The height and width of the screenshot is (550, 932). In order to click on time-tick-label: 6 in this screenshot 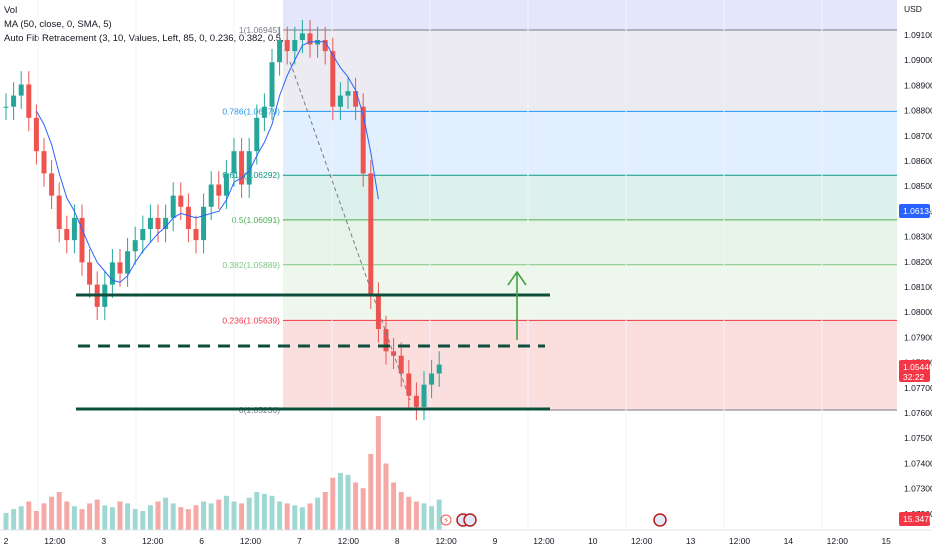, I will do `click(201, 541)`.